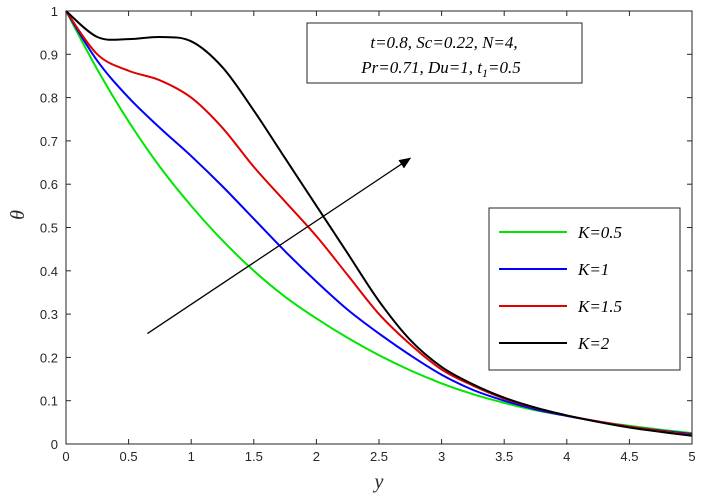 The height and width of the screenshot is (494, 708). Describe the element at coordinates (54, 11) in the screenshot. I see `y-tick-label: 1` at that location.